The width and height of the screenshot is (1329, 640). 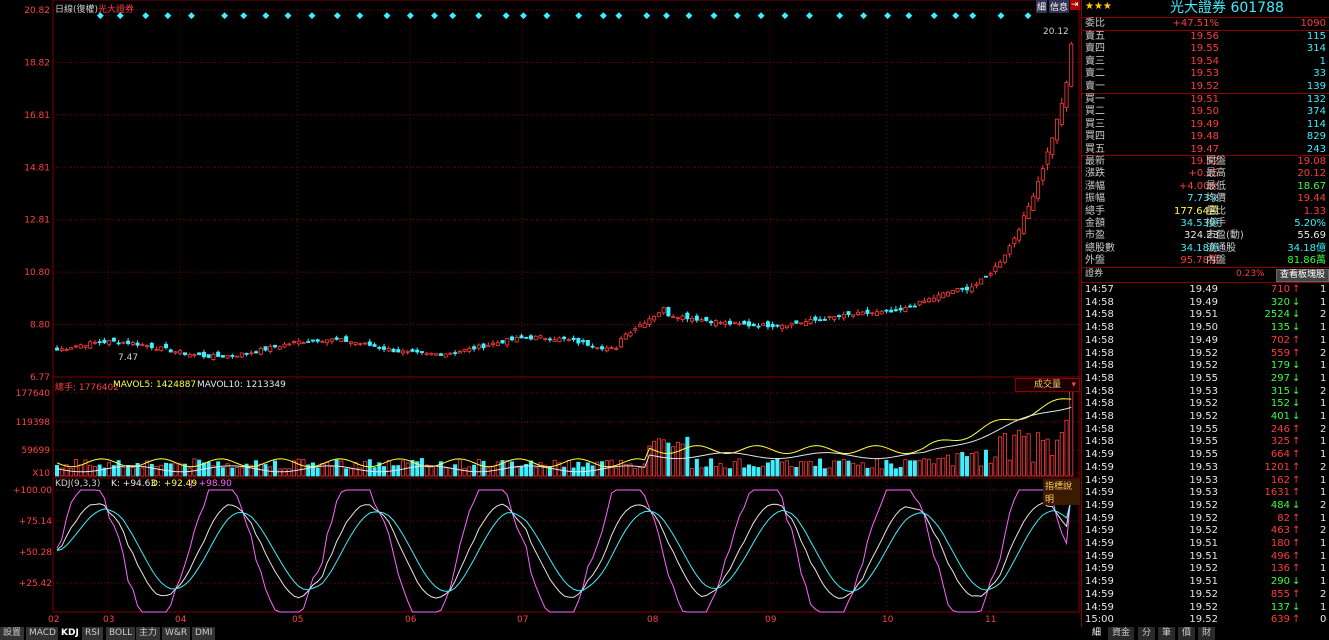 I want to click on right-tab-0: 細, so click(x=1097, y=633).